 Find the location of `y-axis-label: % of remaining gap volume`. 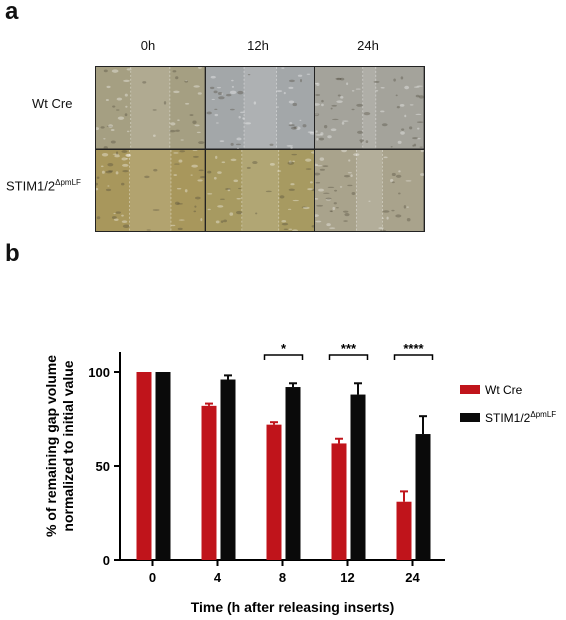

y-axis-label: % of remaining gap volume is located at coordinates (51, 446).